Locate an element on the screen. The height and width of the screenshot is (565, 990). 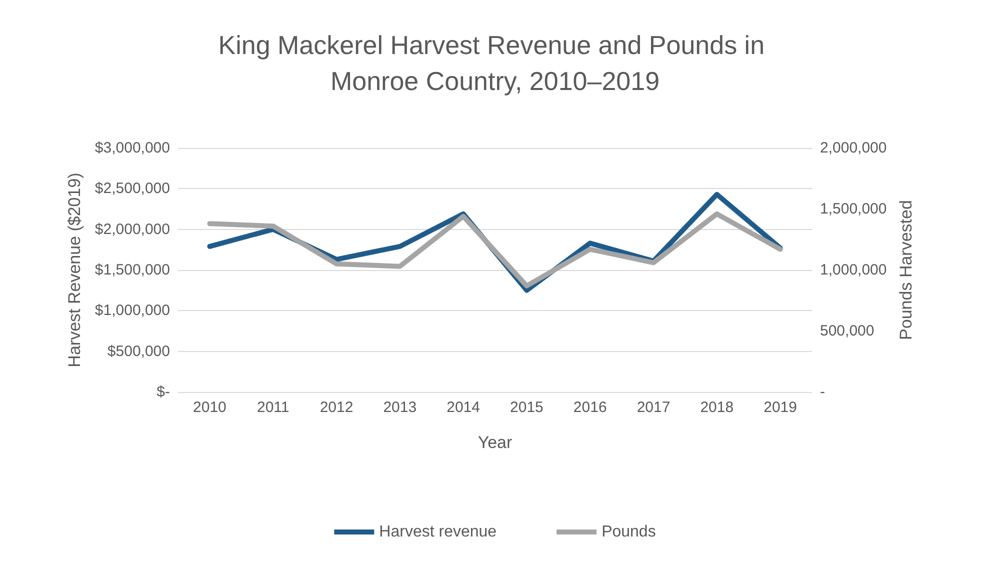
y-tick-label: $500,000 is located at coordinates (138, 351).